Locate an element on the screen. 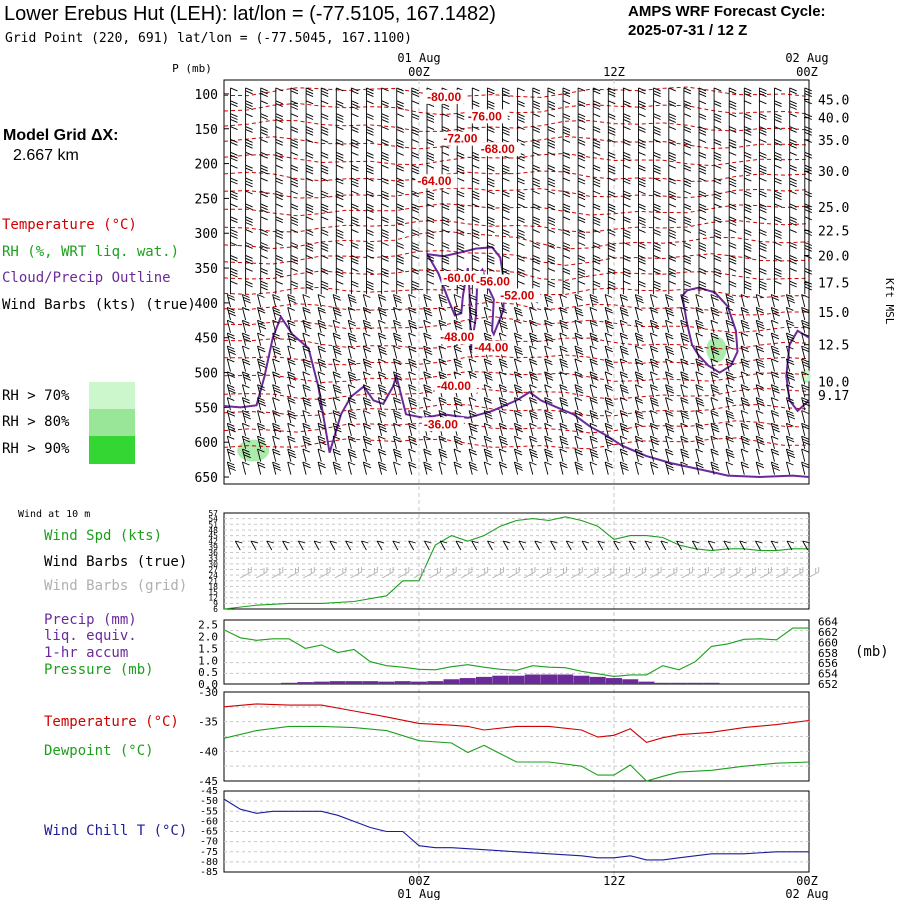 This screenshot has width=900, height=900. temp-tick-label: -40 is located at coordinates (208, 751).